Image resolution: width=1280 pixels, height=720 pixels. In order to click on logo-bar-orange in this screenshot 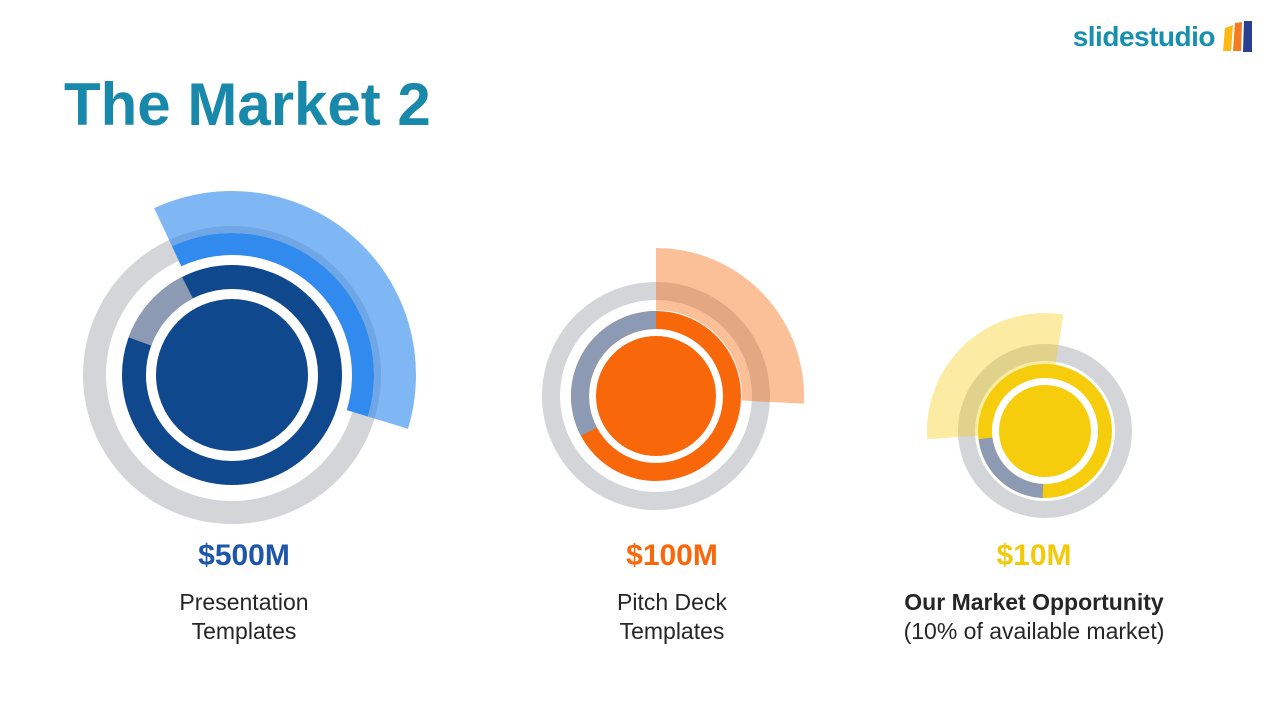, I will do `click(1237, 36)`.